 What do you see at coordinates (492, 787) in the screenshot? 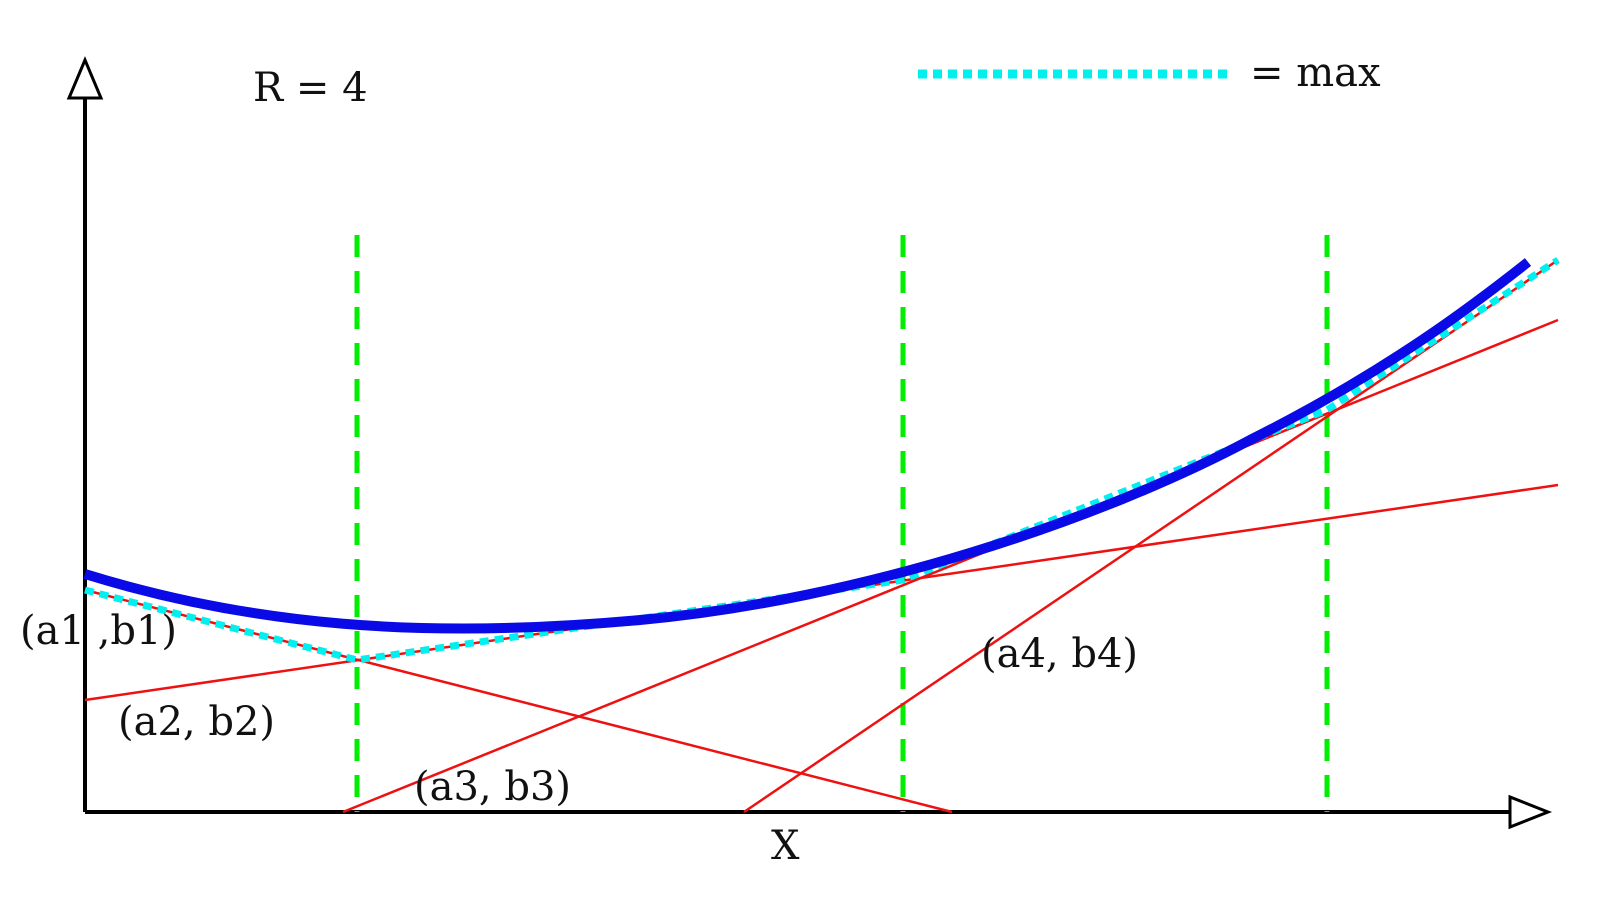
I see `point-label-a3-b3: (a3, b3)` at bounding box center [492, 787].